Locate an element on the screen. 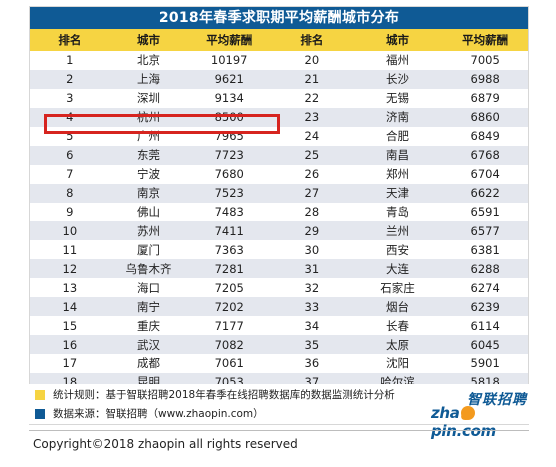  cell-city-right: 石家庄 is located at coordinates (397, 287).